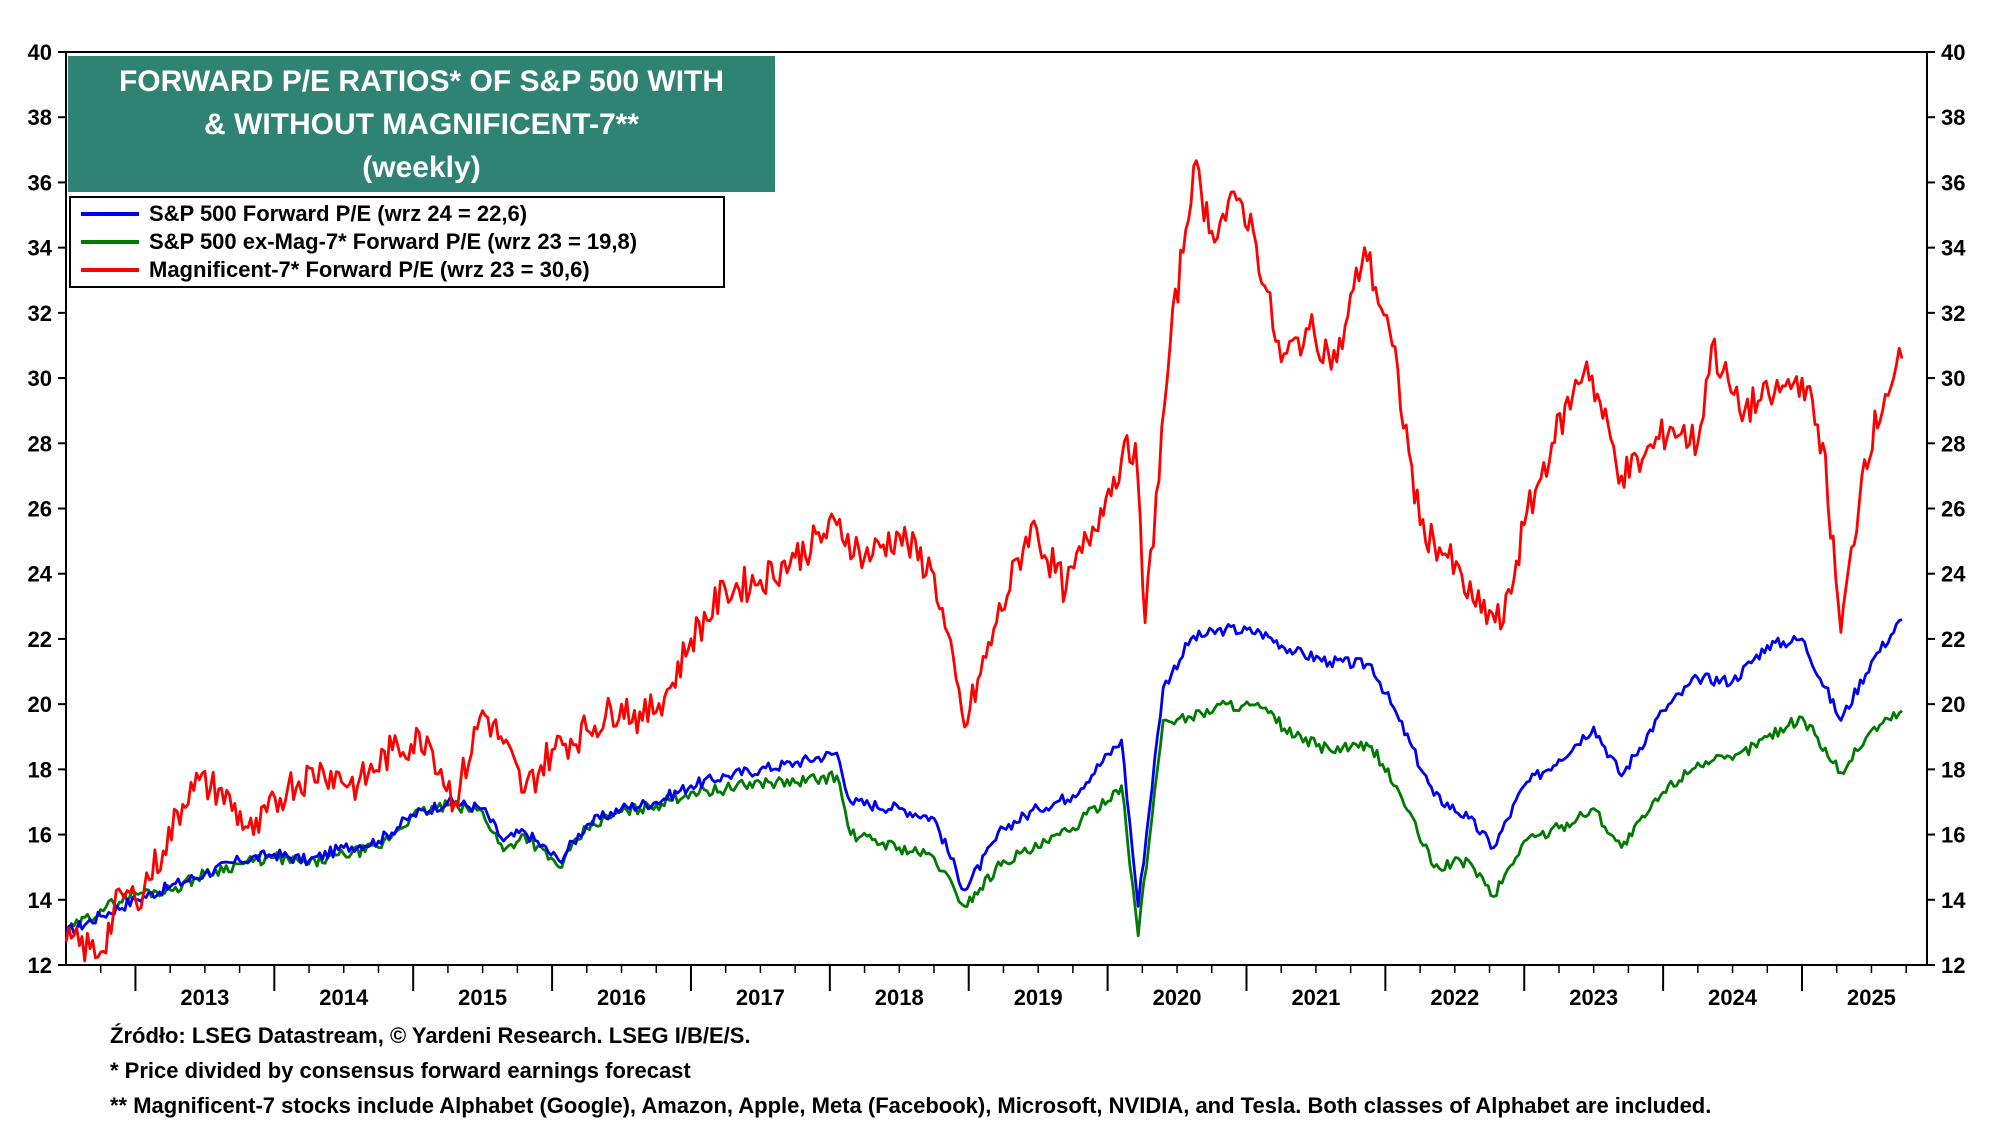 Image resolution: width=1996 pixels, height=1128 pixels. What do you see at coordinates (1871, 997) in the screenshot?
I see `x-tick-label: 2025` at bounding box center [1871, 997].